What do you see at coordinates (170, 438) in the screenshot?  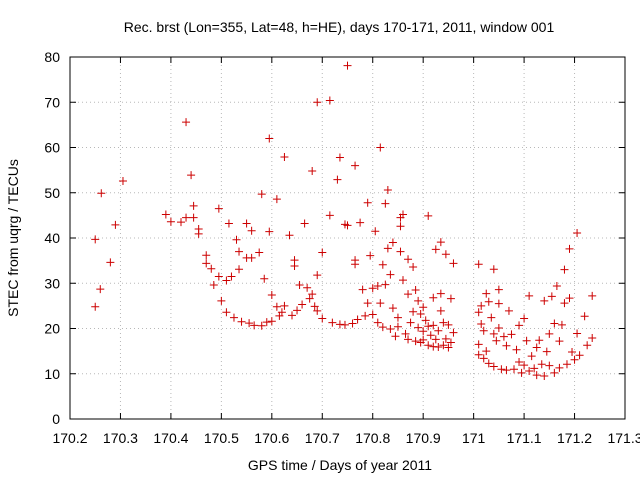 I see `x-tick-label: 170.4` at bounding box center [170, 438].